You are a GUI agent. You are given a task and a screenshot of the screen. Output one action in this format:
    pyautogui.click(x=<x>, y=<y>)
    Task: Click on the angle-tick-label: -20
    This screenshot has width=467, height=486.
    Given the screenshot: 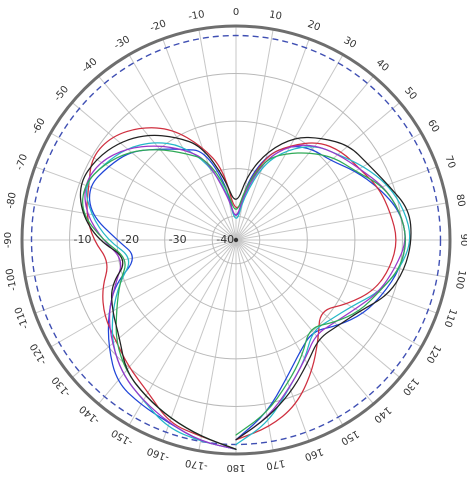 What is the action you would take?
    pyautogui.click(x=158, y=26)
    